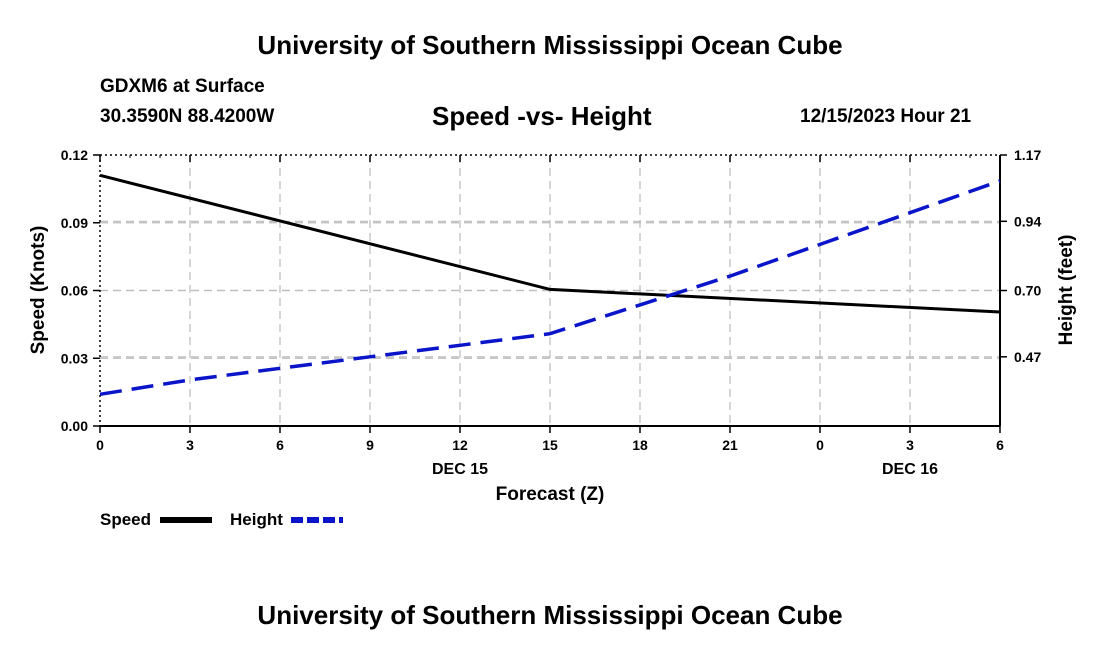  I want to click on y-tick-label: 0.09, so click(74, 223).